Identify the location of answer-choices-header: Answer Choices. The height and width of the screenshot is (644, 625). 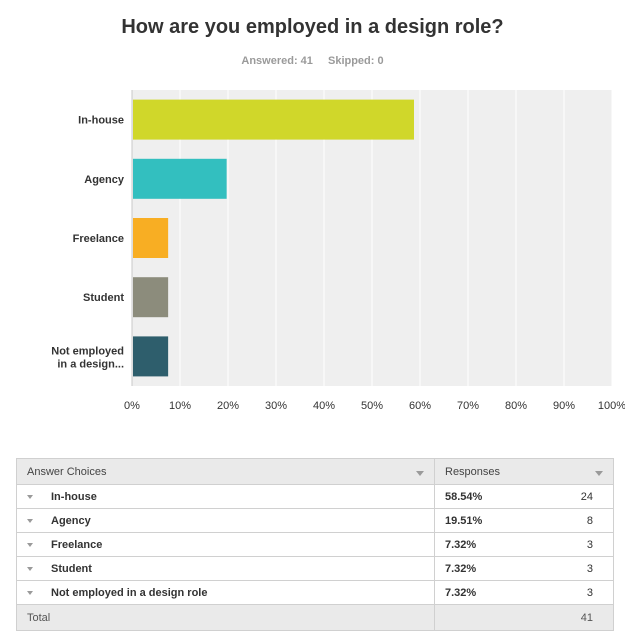
(225, 471).